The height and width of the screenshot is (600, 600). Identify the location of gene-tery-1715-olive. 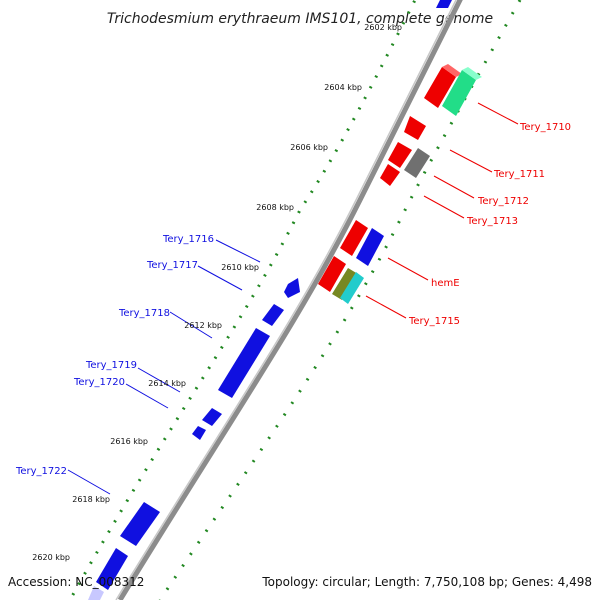
(345, 284).